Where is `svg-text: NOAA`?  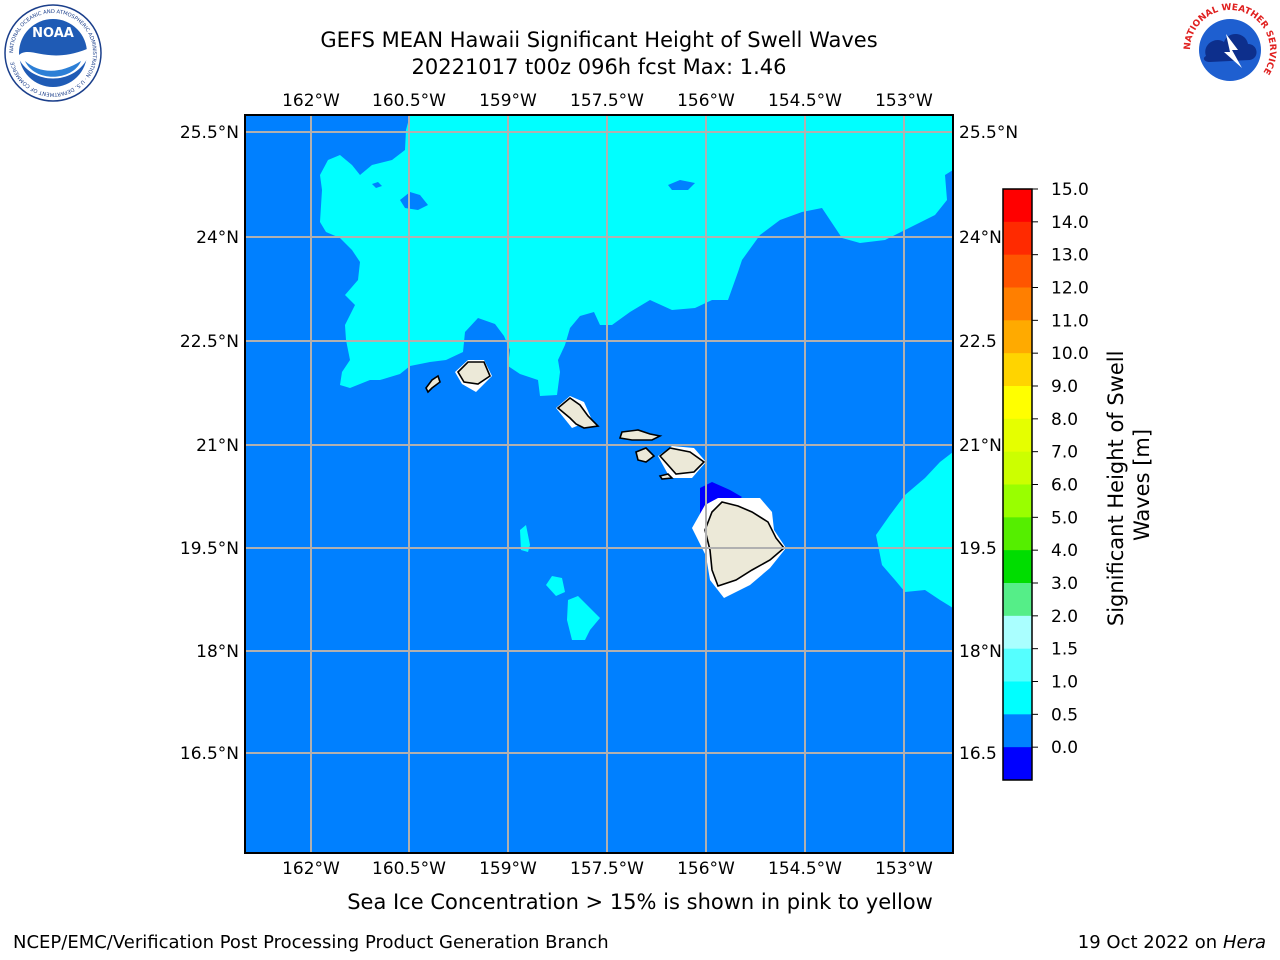
svg-text: NOAA is located at coordinates (53, 33).